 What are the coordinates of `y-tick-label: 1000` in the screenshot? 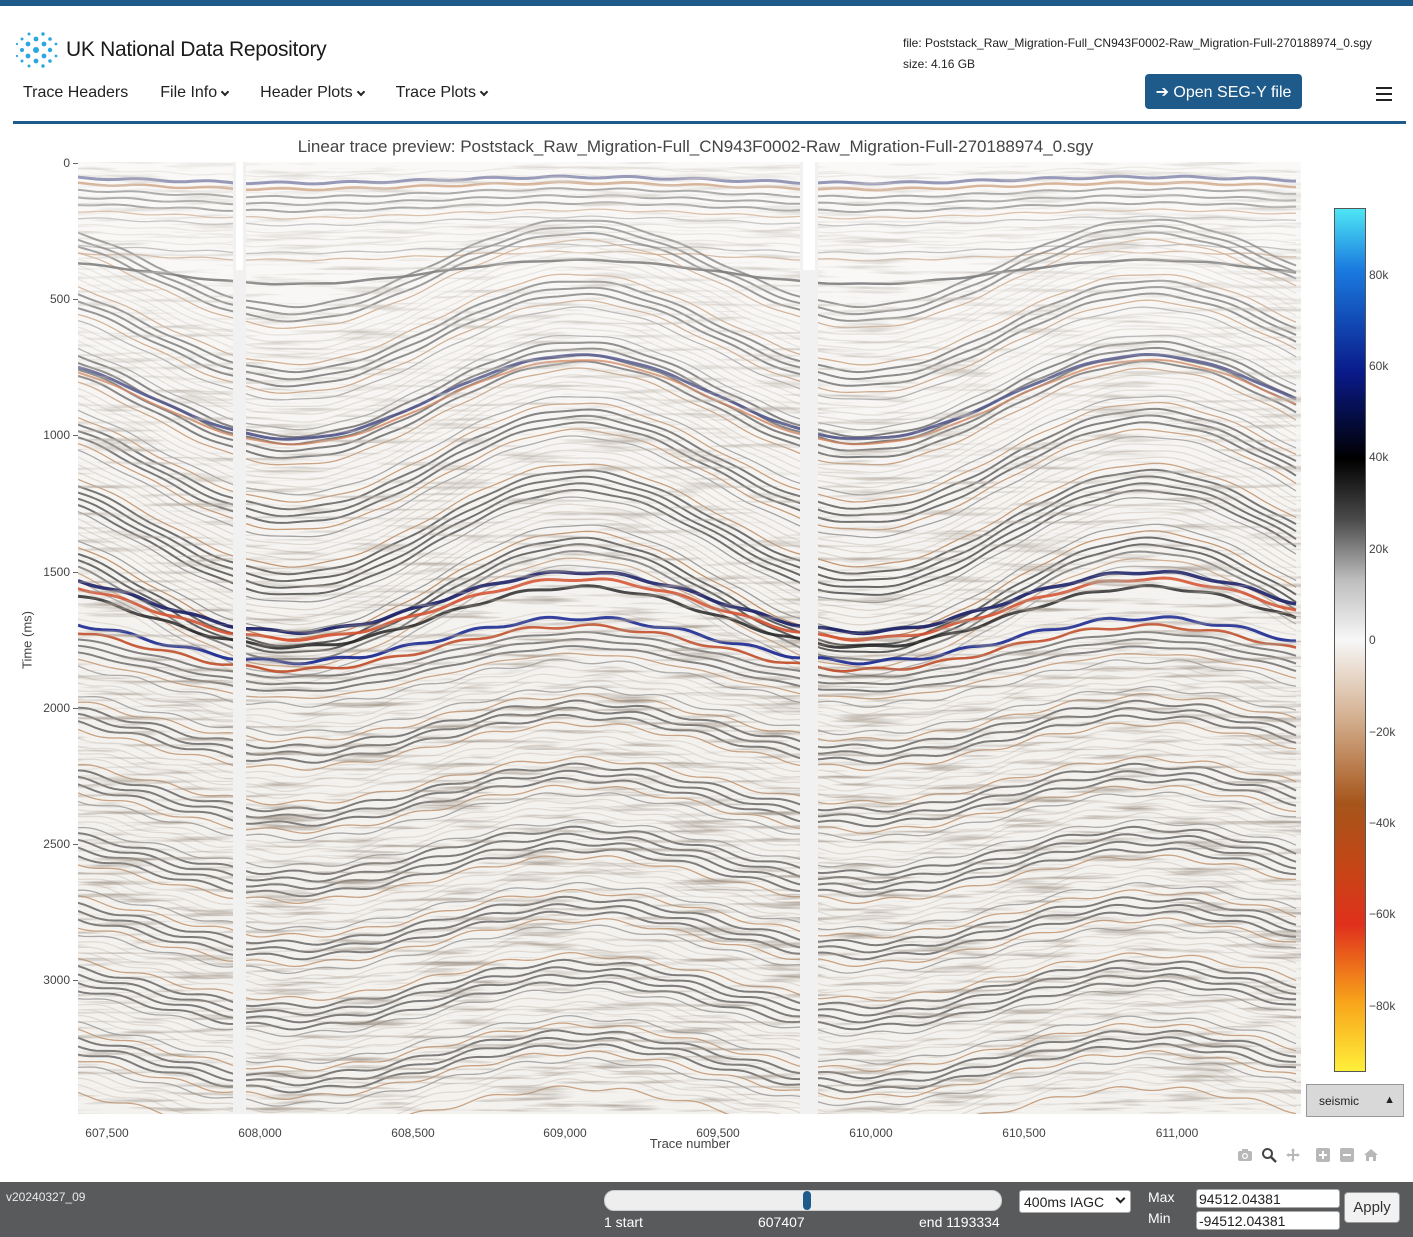 It's located at (54, 435).